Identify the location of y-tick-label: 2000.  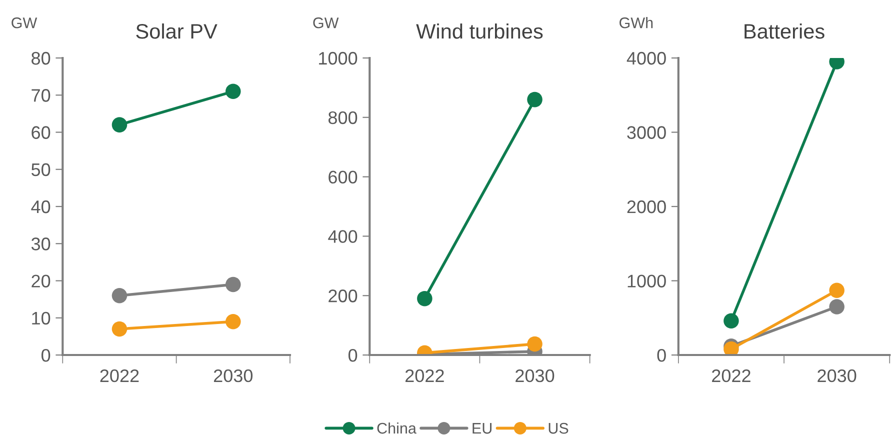
(646, 207).